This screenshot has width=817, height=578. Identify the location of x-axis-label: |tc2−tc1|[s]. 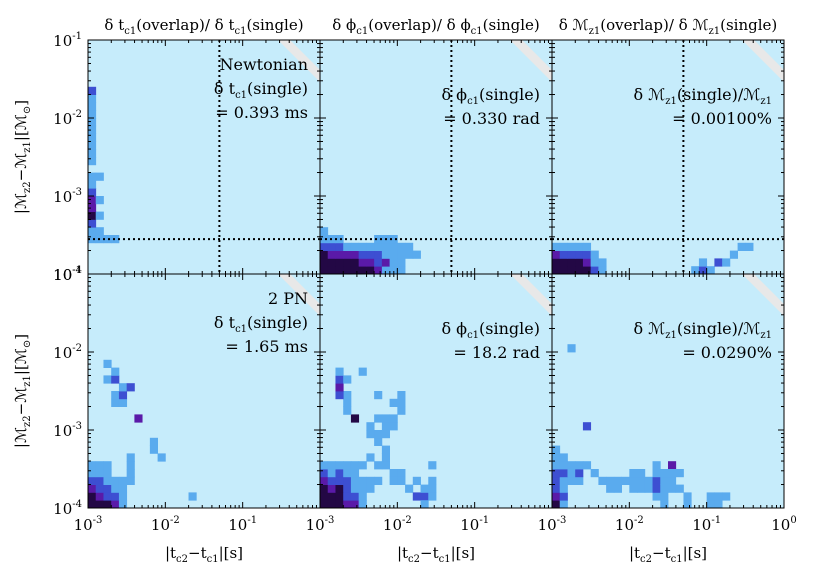
(436, 554).